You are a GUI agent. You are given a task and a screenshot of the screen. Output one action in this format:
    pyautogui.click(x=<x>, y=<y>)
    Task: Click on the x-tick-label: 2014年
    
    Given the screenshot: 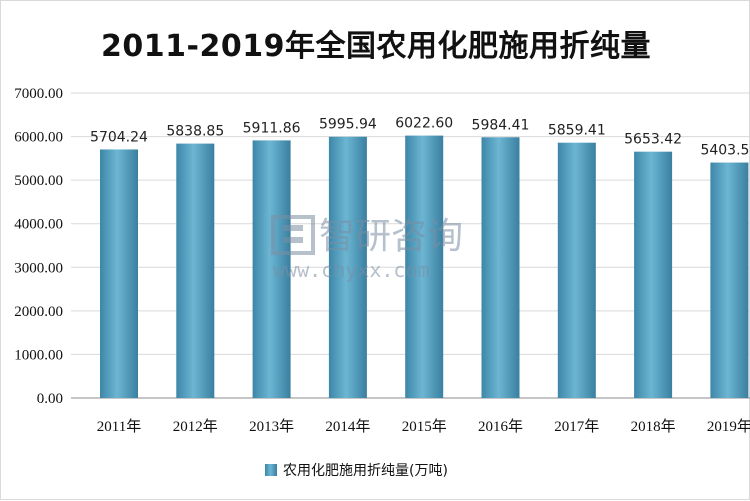 What is the action you would take?
    pyautogui.click(x=347, y=426)
    